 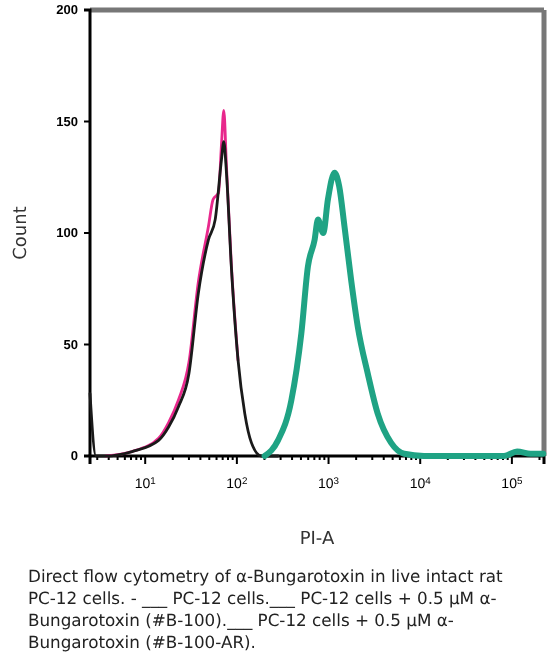 What do you see at coordinates (22, 232) in the screenshot?
I see `y-axis-title: Count` at bounding box center [22, 232].